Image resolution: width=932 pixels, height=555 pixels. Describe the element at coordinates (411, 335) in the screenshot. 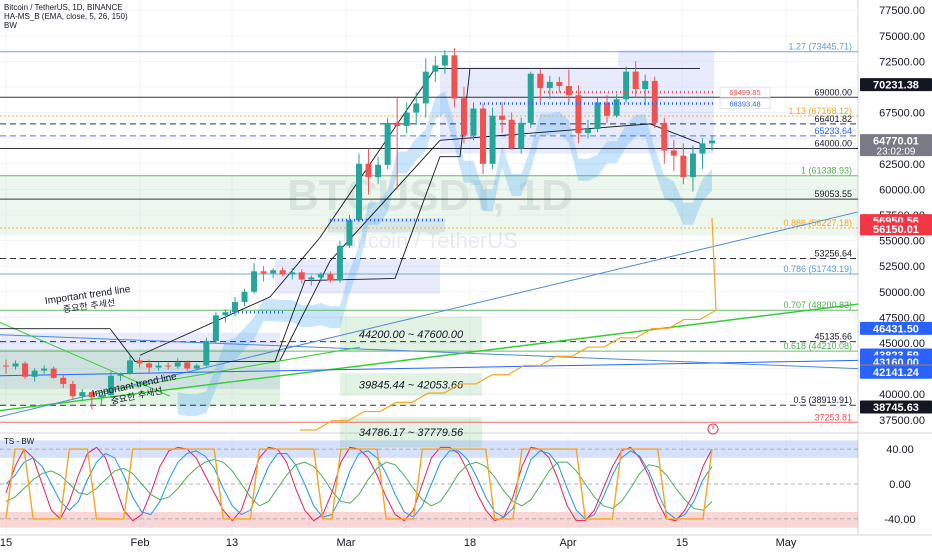

I see `support-zone-label: 44200.00 ~ 47600.00` at that location.